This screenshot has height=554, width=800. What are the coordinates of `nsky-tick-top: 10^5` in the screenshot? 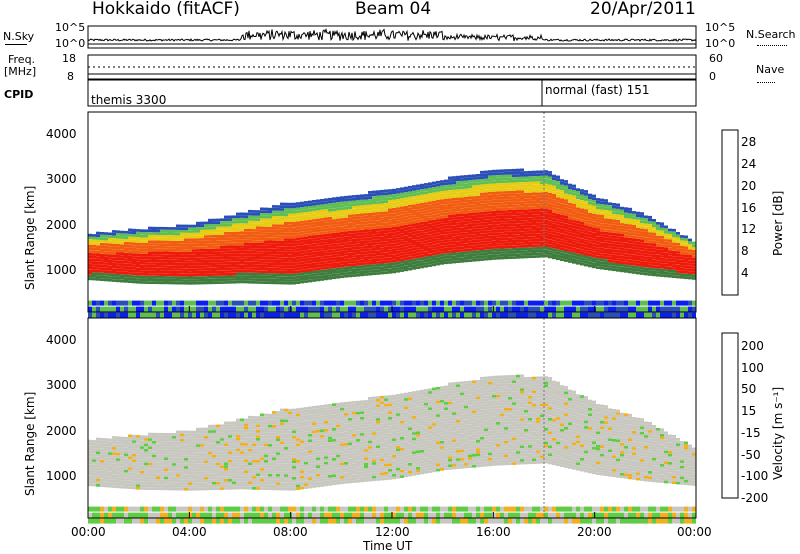 It's located at (70, 27).